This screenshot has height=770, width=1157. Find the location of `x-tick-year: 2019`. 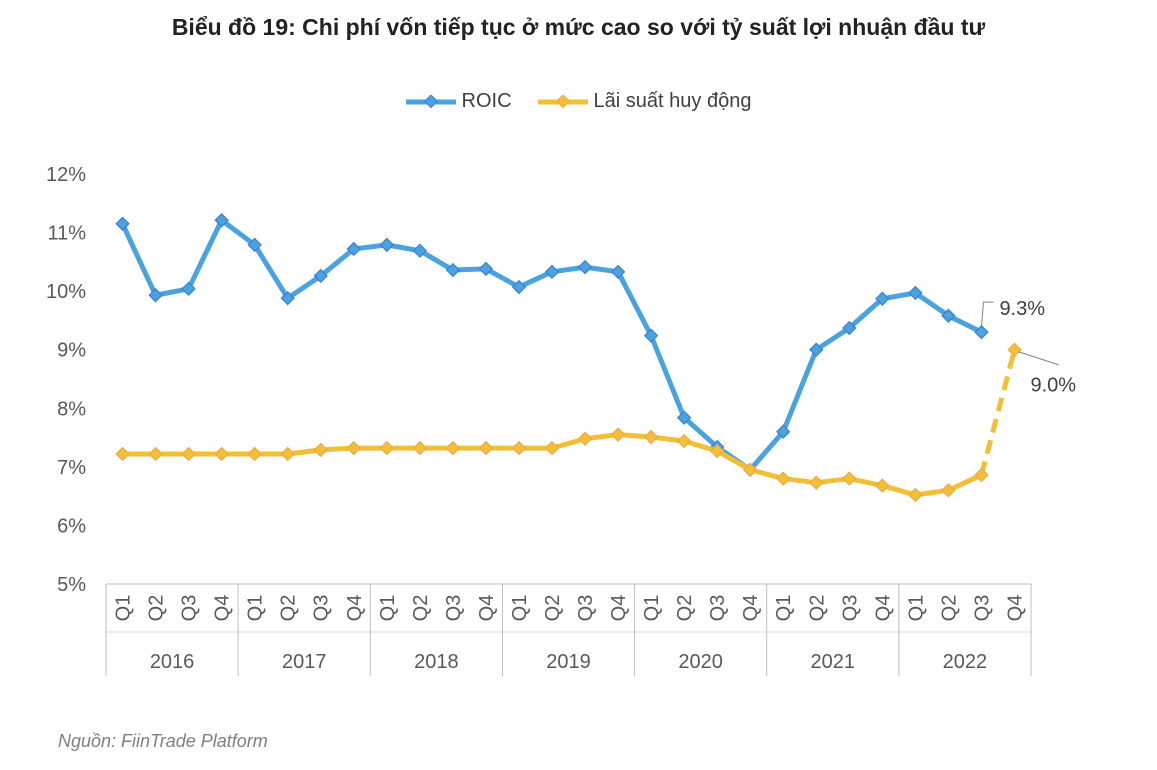

x-tick-year: 2019 is located at coordinates (568, 662).